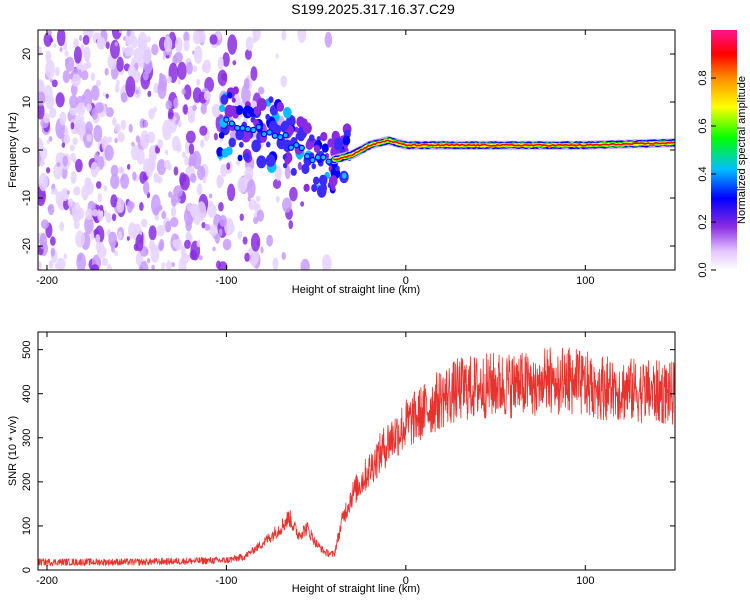 This screenshot has height=600, width=750. What do you see at coordinates (27, 438) in the screenshot?
I see `y-tick-label: 300` at bounding box center [27, 438].